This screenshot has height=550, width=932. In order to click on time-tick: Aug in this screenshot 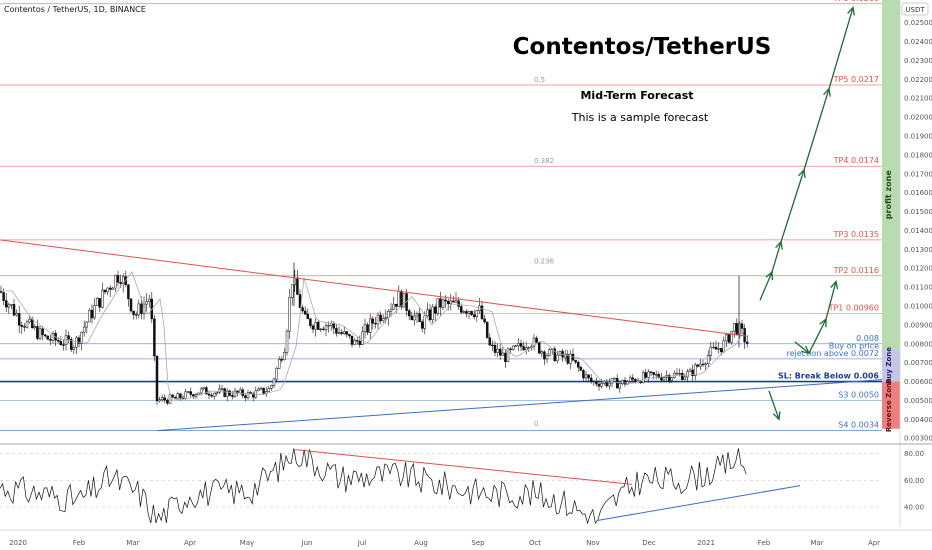, I will do `click(421, 543)`.